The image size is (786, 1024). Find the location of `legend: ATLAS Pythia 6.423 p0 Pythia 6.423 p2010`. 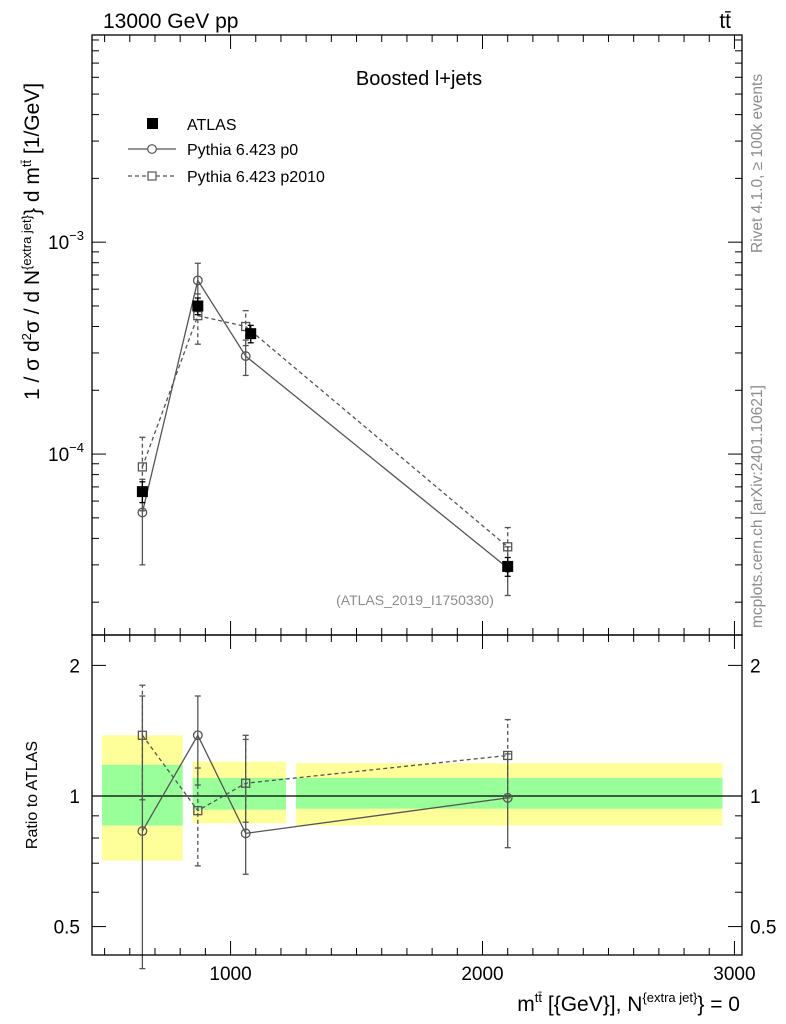

legend: ATLAS Pythia 6.423 p0 Pythia 6.423 p2010 is located at coordinates (226, 151).